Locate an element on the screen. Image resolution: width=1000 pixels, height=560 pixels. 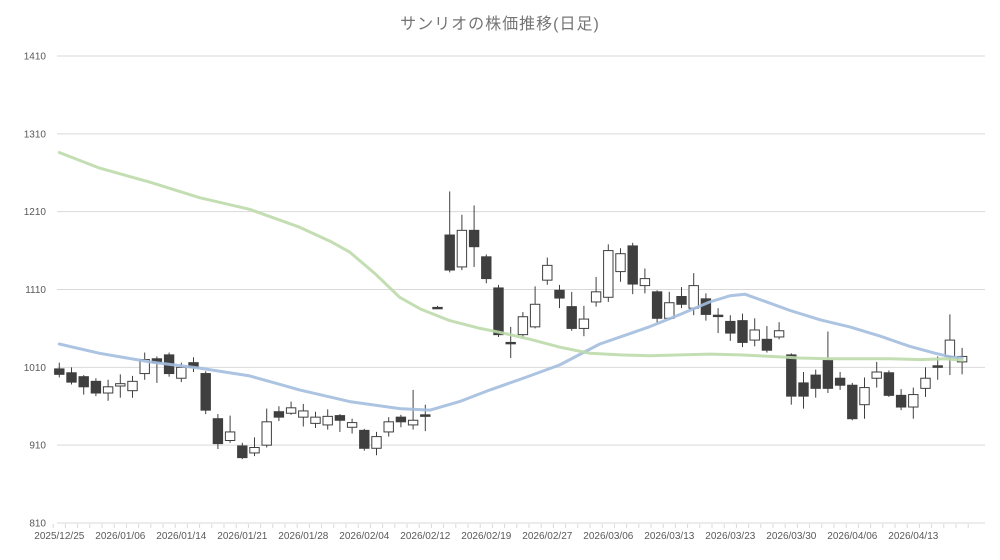
y-axis-tick-label: 1110 is located at coordinates (35, 290).